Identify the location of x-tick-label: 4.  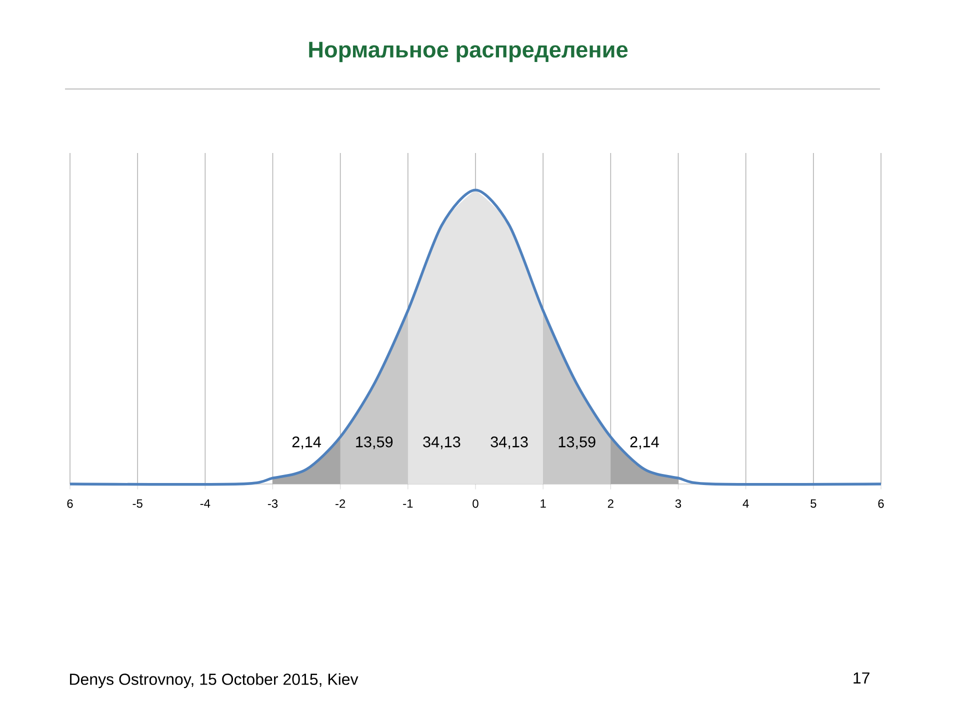
(745, 503).